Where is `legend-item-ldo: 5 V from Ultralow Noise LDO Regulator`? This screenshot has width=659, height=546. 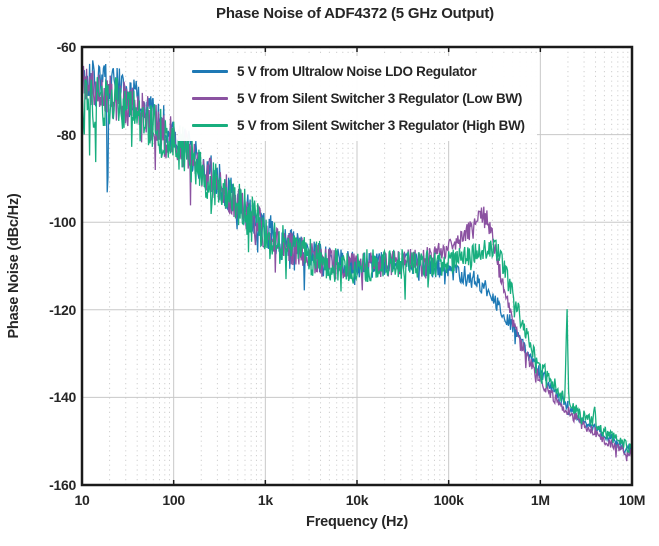 legend-item-ldo: 5 V from Ultralow Noise LDO Regulator is located at coordinates (358, 71).